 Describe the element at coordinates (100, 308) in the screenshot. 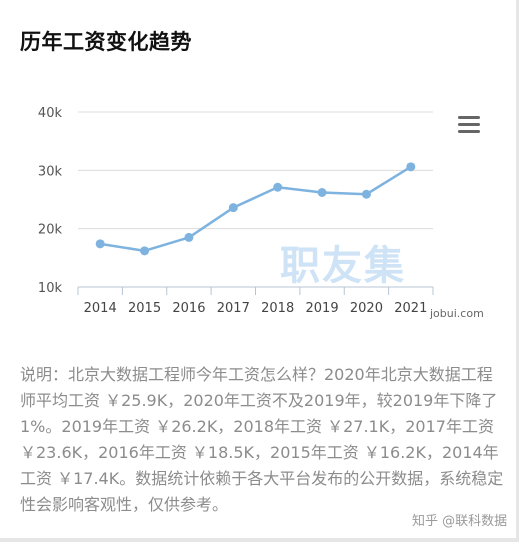

I see `x-tick-label: 2014` at that location.